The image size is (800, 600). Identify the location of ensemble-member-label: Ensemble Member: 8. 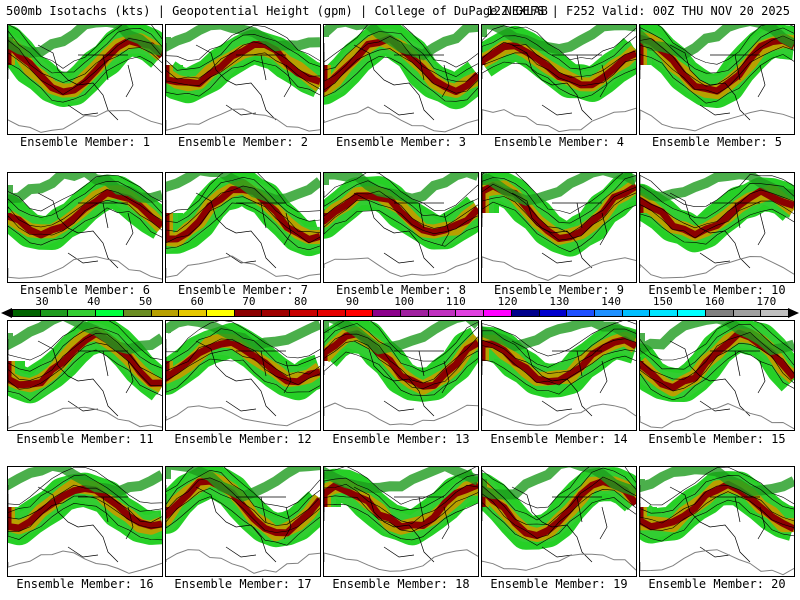
(401, 290).